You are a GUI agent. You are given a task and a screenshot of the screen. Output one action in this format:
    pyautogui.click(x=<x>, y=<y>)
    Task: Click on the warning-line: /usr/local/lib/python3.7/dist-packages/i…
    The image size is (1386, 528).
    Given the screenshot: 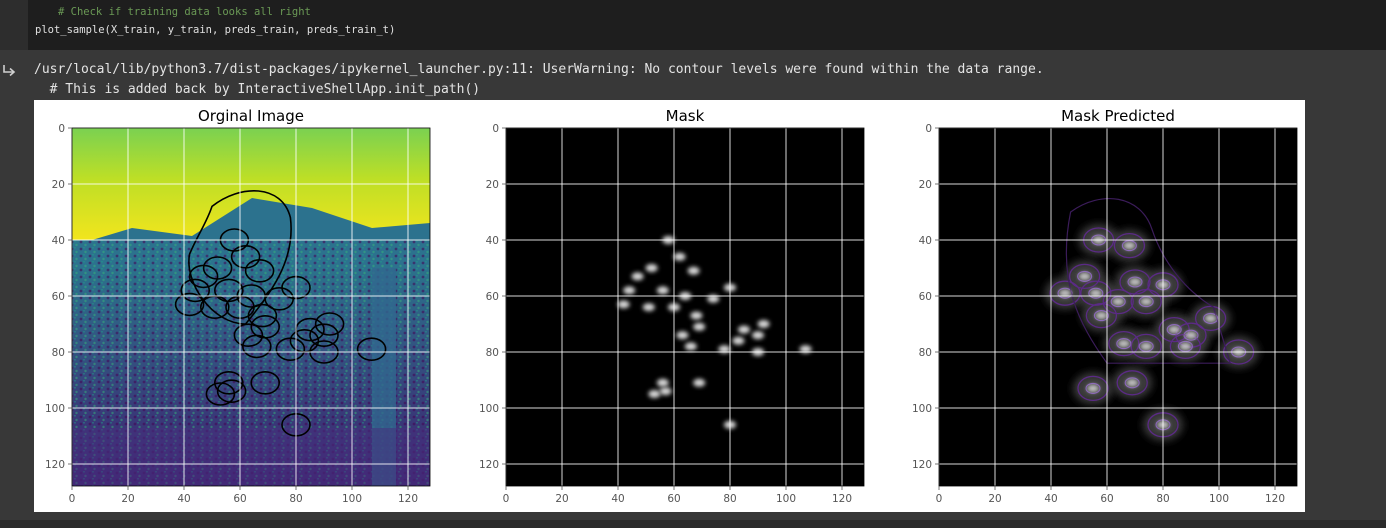 What is the action you would take?
    pyautogui.click(x=539, y=69)
    